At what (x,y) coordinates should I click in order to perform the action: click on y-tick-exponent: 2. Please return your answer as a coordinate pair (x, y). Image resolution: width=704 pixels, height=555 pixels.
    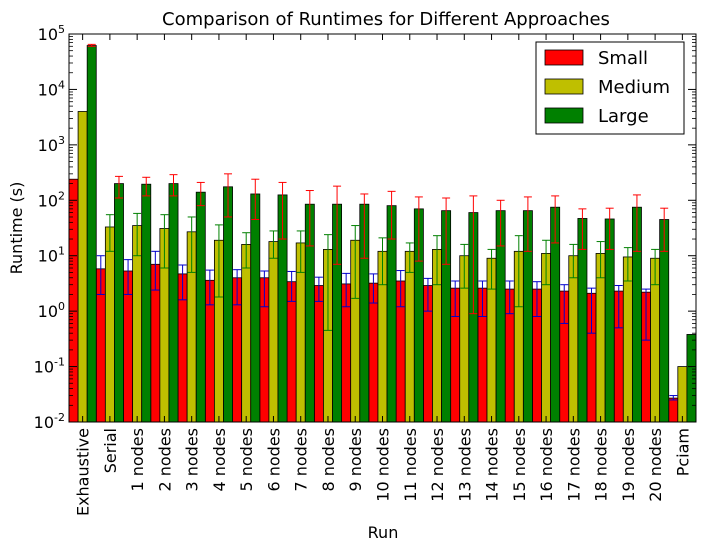
    Looking at the image, I should click on (61, 195).